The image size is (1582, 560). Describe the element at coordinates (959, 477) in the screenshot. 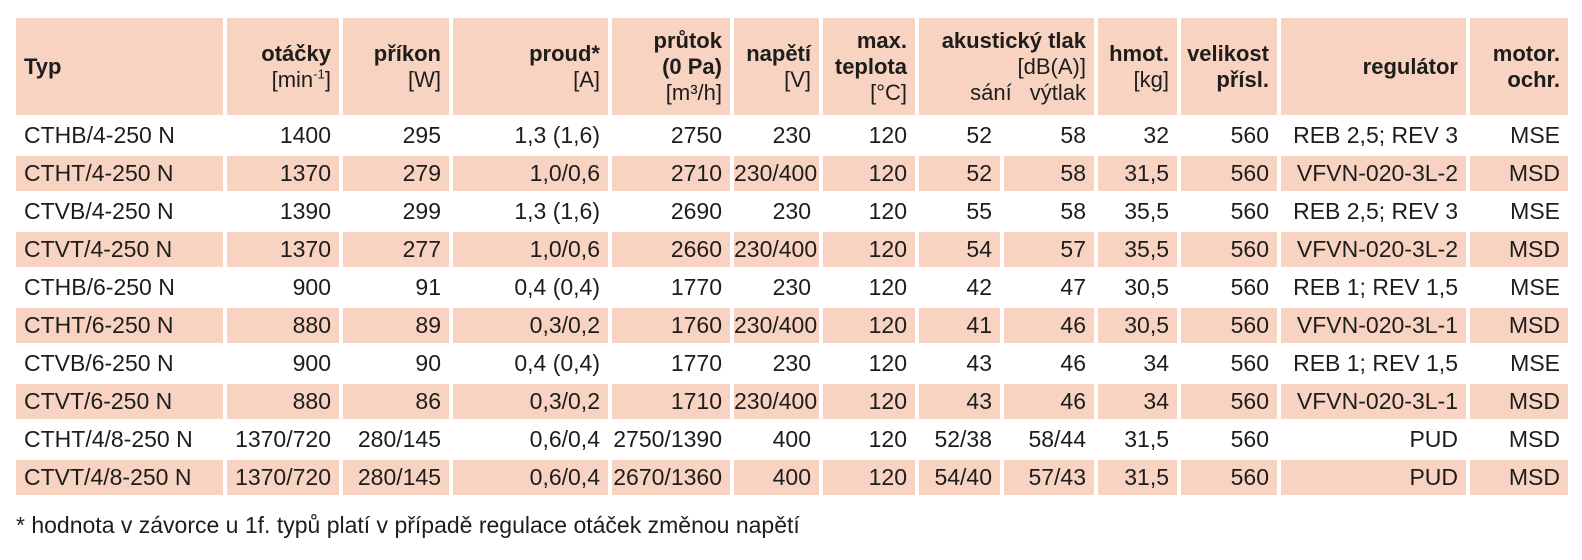

I see `cell-sani: 54/40` at that location.